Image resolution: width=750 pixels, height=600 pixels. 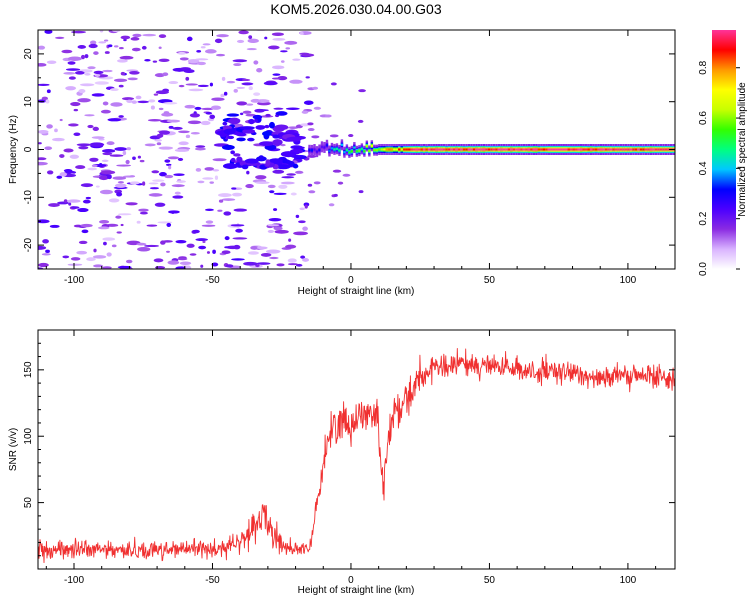 I want to click on x-tick-label: 0, so click(x=351, y=280).